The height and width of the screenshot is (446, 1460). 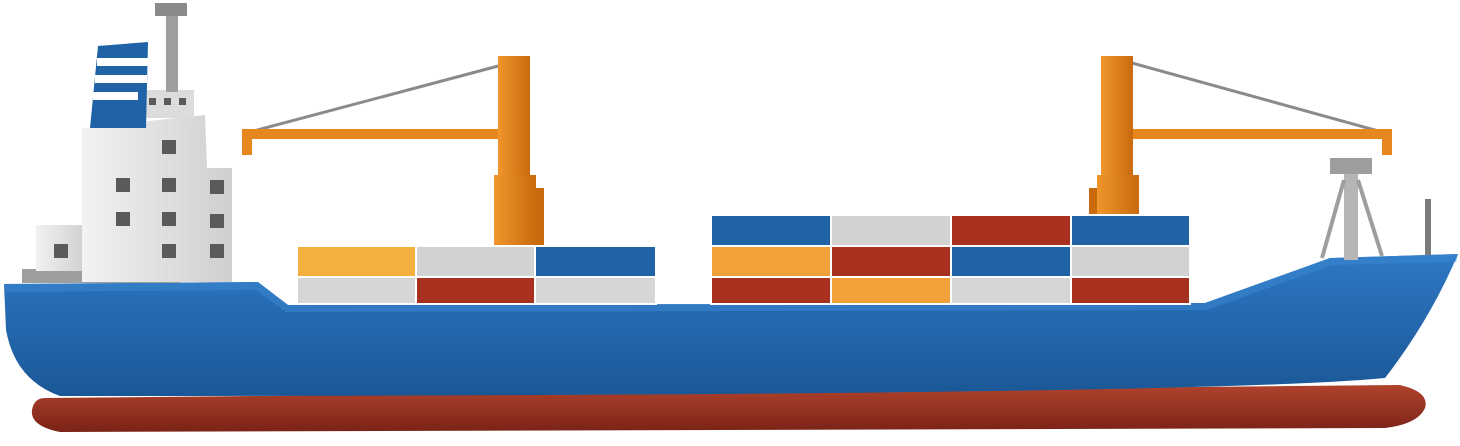 What do you see at coordinates (1240, 136) in the screenshot?
I see `crane-front` at bounding box center [1240, 136].